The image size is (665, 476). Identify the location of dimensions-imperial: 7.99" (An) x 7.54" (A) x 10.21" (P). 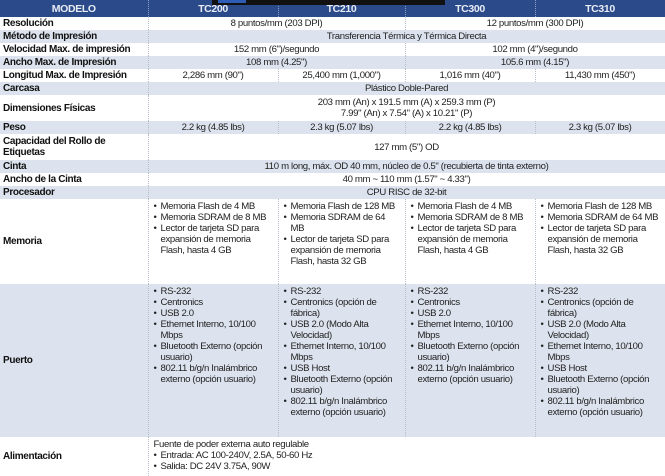
(406, 113).